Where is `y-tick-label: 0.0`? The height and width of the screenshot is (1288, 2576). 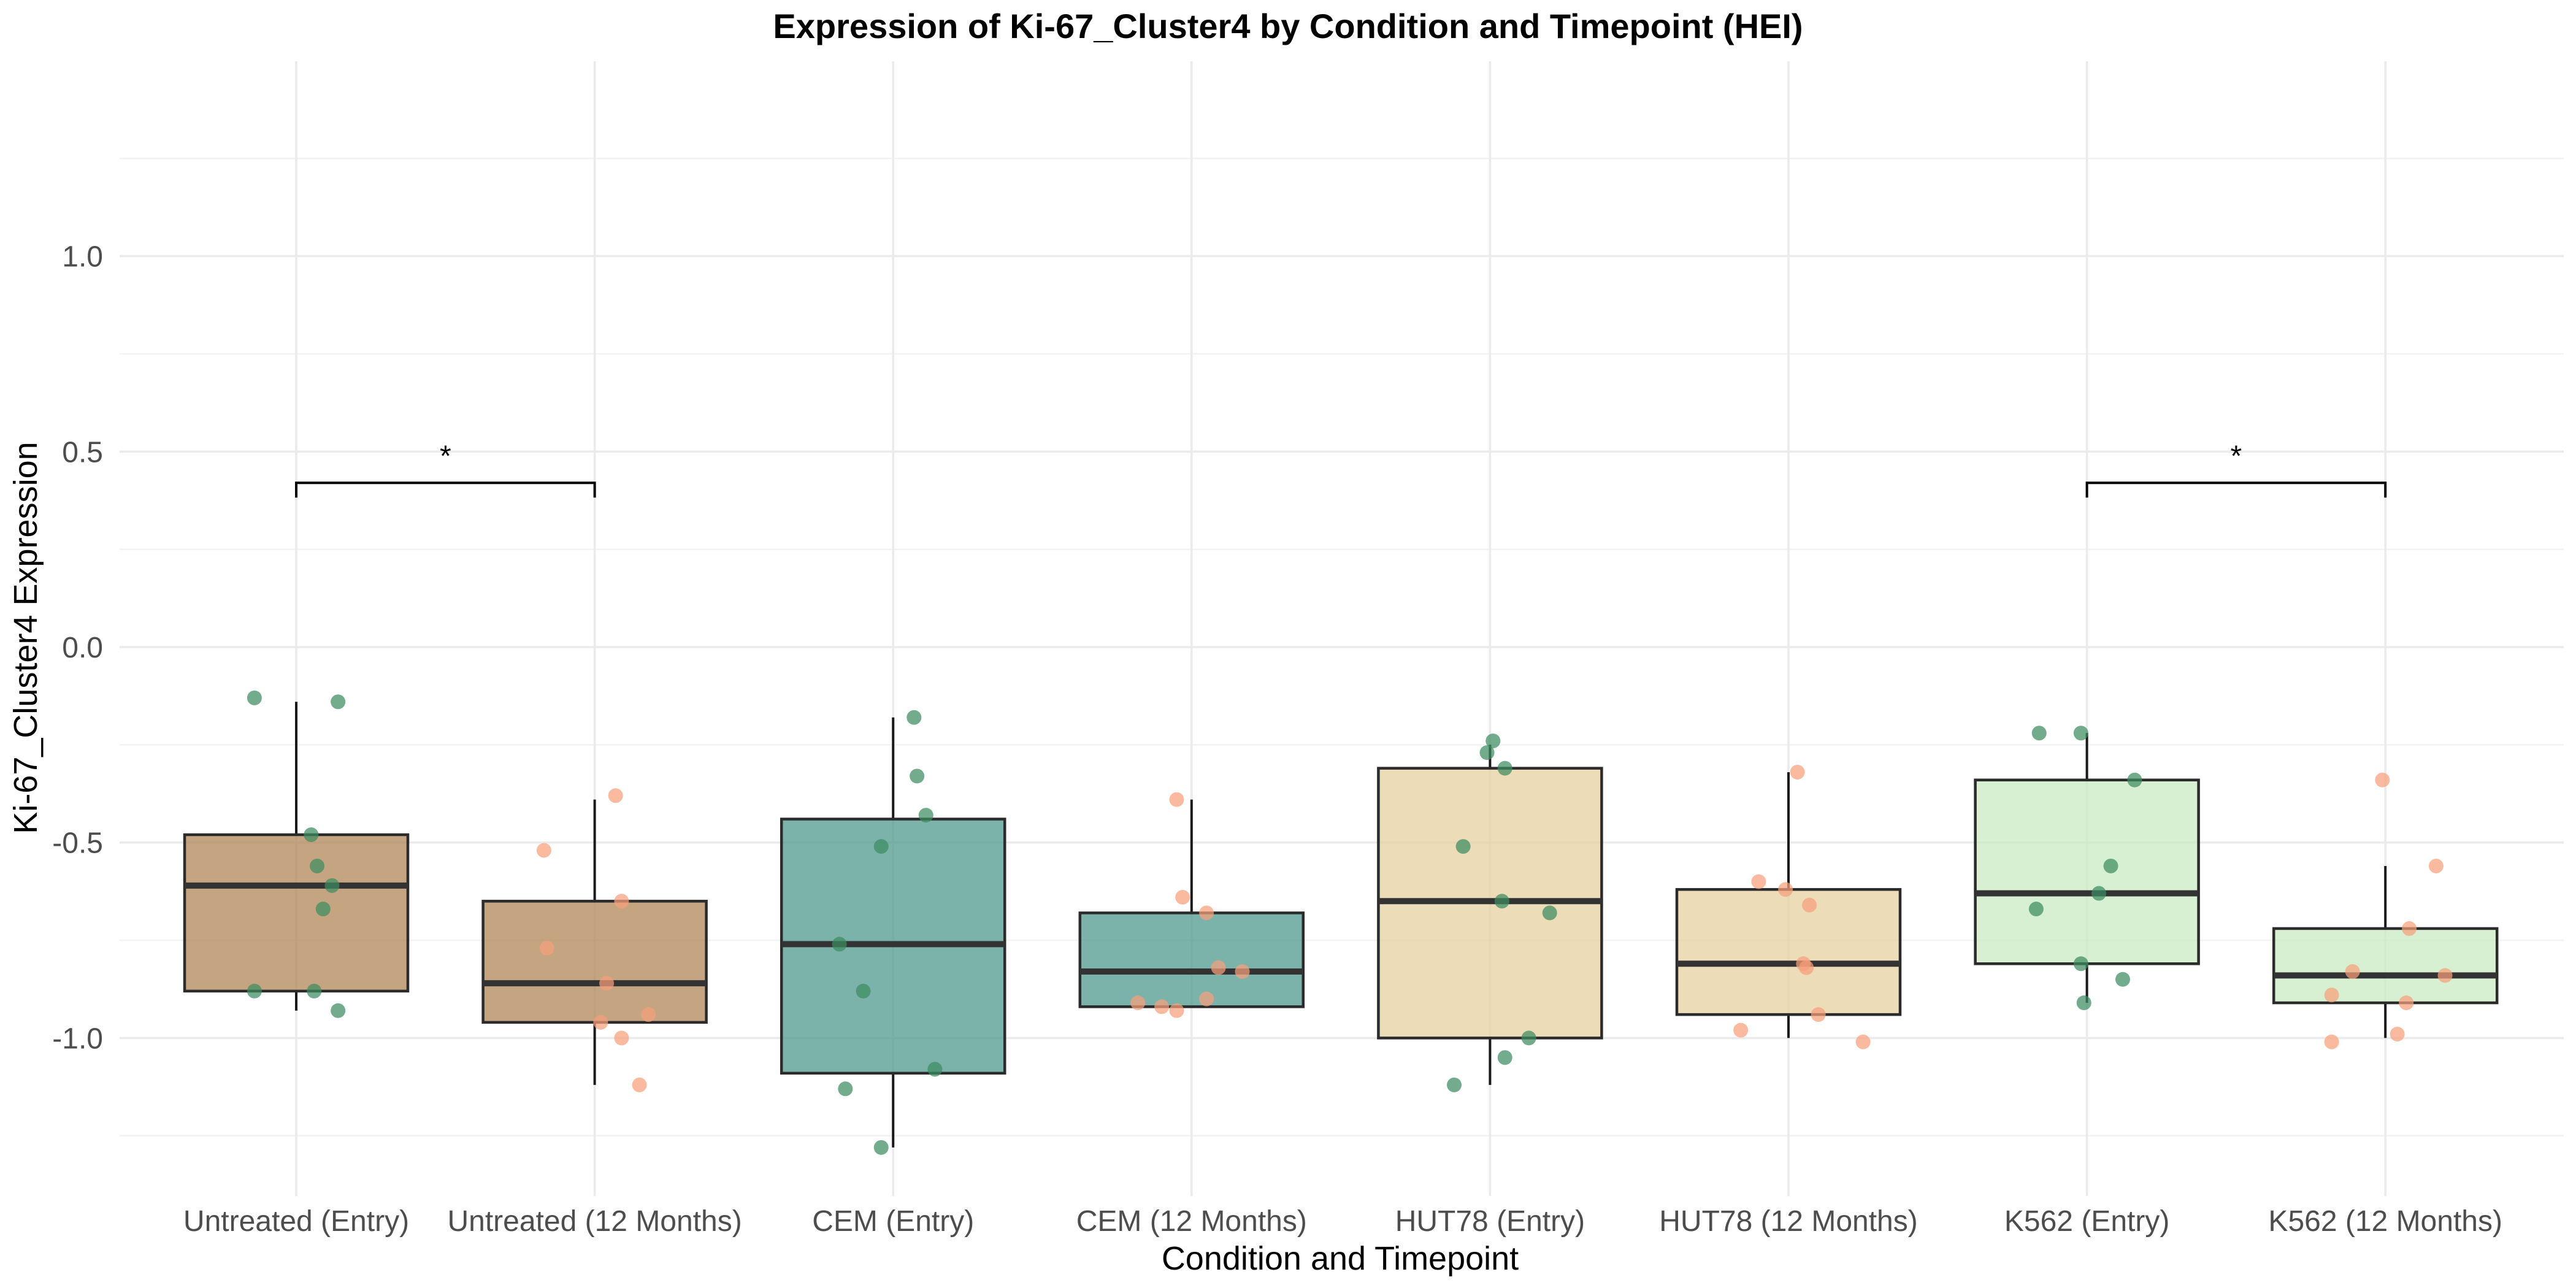
y-tick-label: 0.0 is located at coordinates (82, 648).